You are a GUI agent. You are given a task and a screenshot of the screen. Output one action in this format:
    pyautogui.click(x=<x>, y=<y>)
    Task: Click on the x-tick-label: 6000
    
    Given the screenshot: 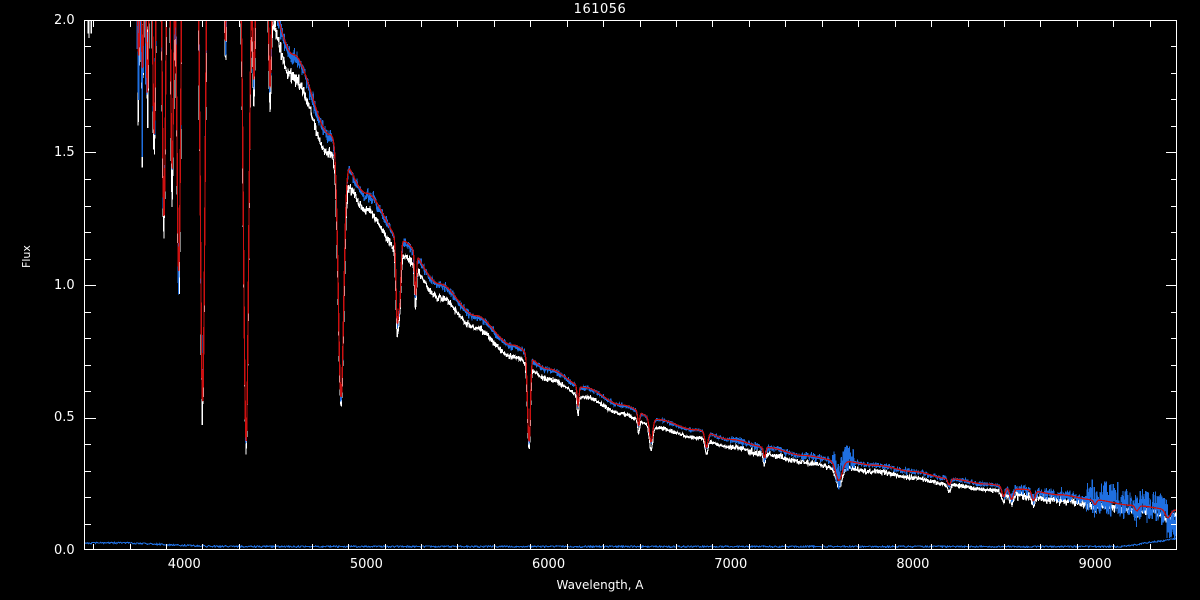 What is the action you would take?
    pyautogui.click(x=549, y=564)
    